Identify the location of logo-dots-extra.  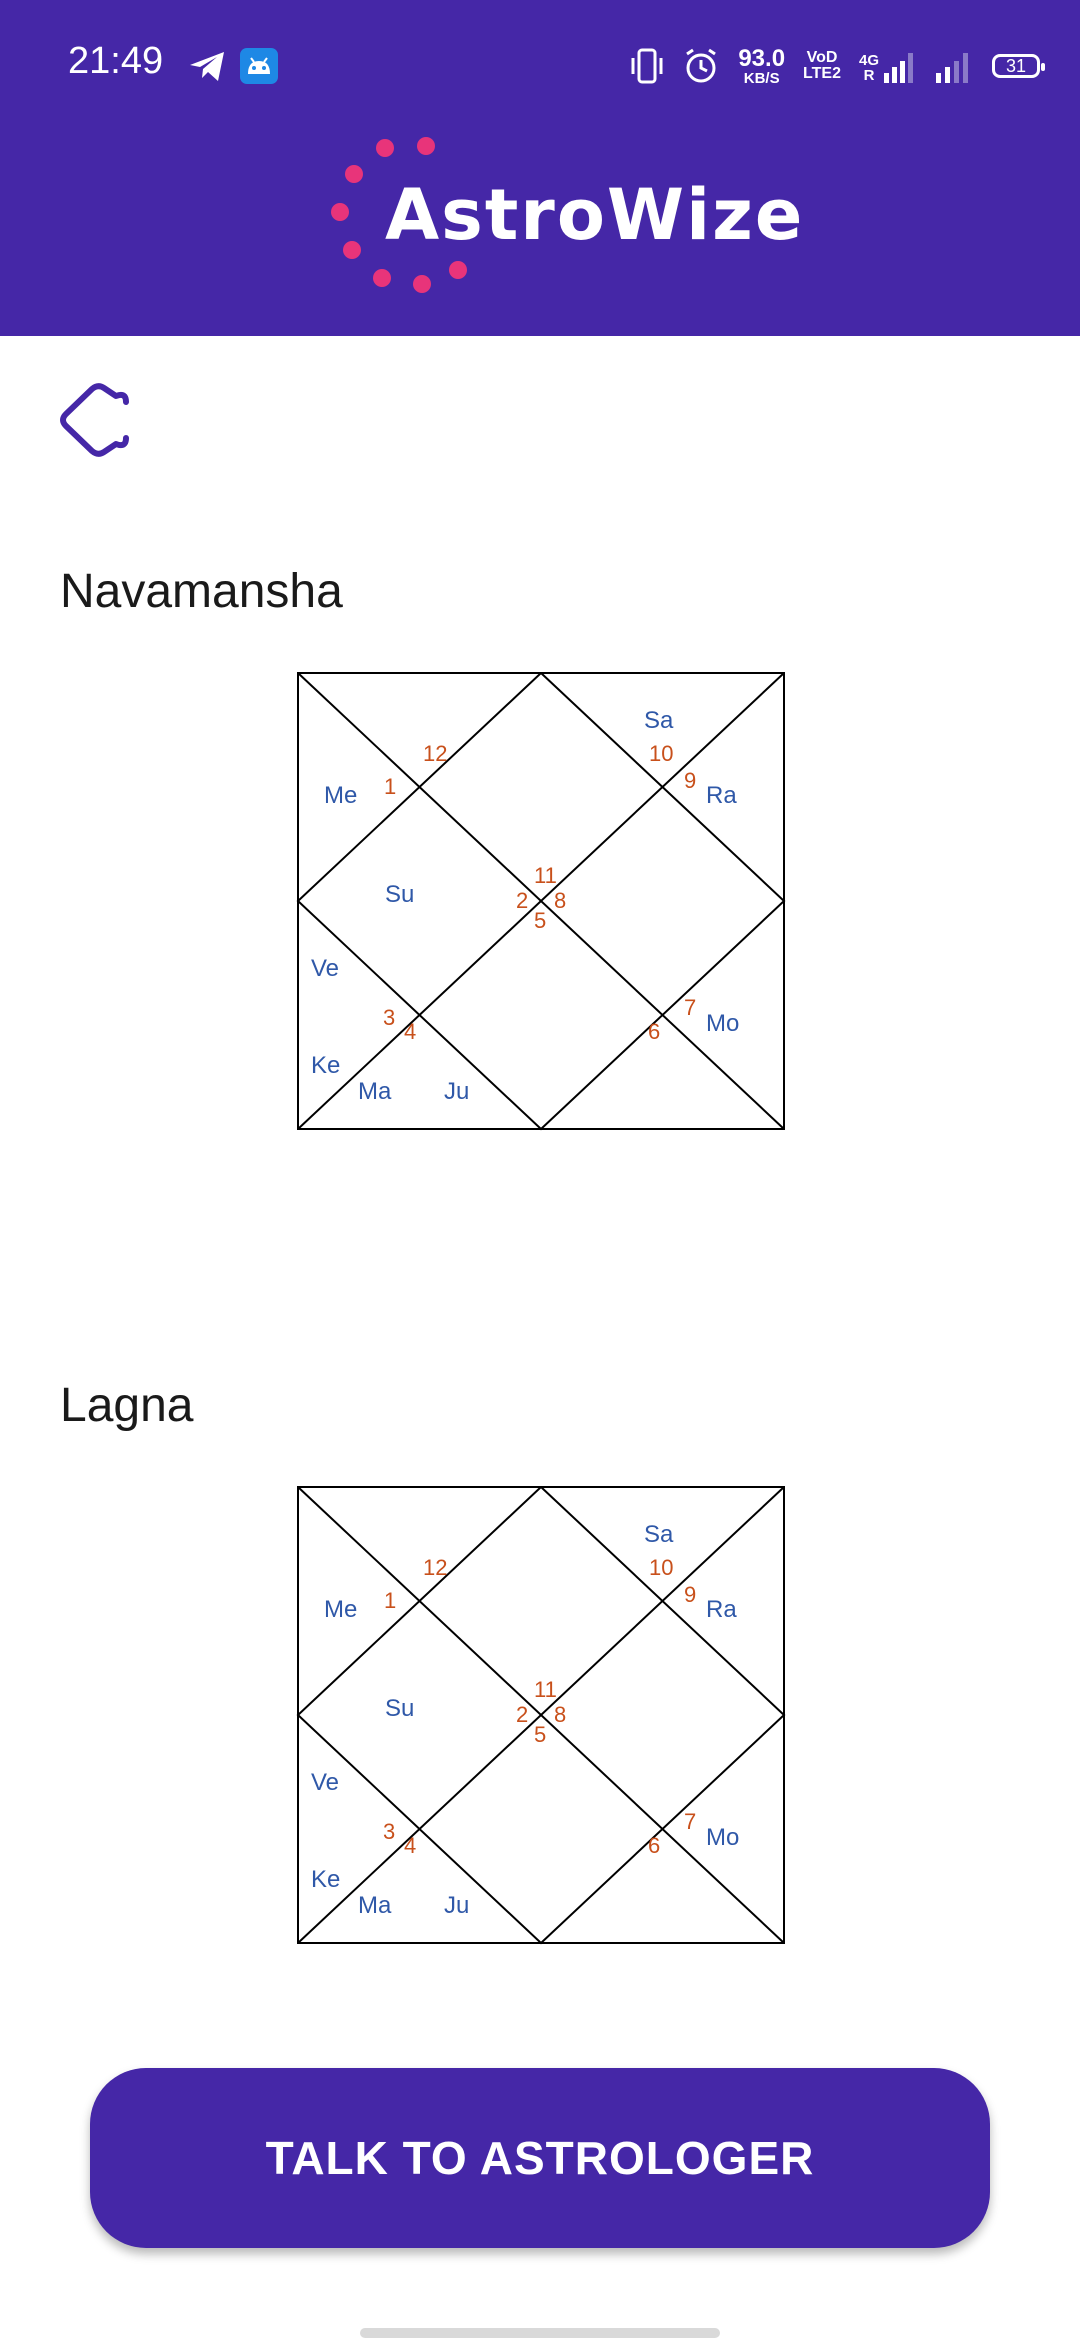
(458, 270).